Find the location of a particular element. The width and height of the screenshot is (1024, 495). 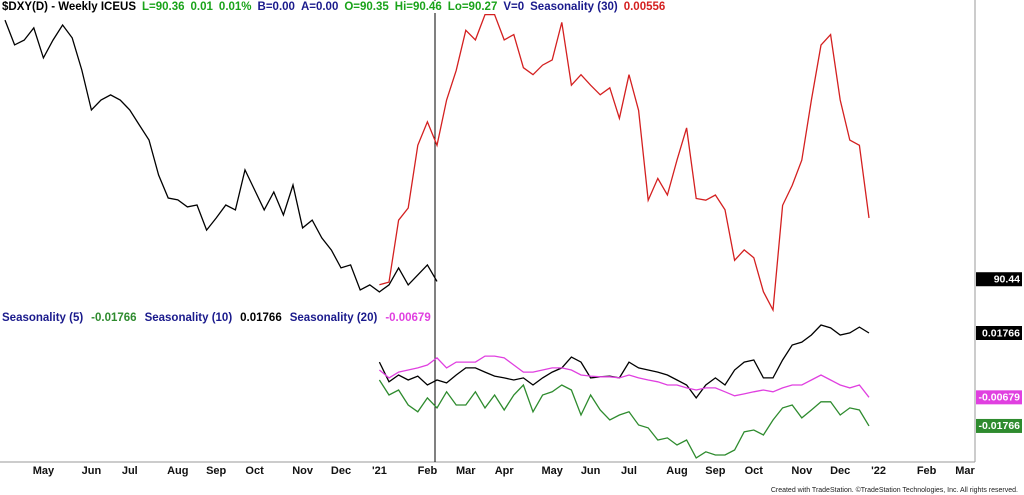

legend-value: 0.00556 is located at coordinates (644, 7).